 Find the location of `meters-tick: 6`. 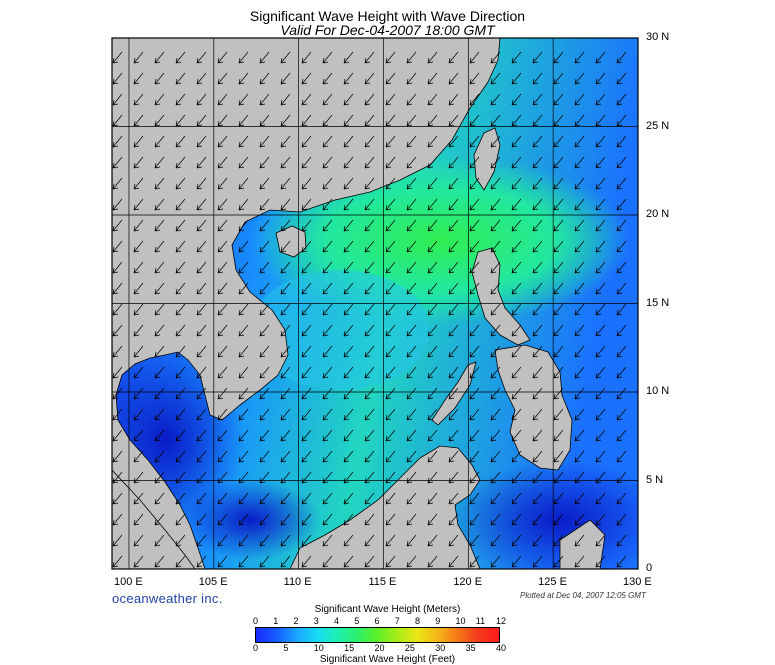

meters-tick: 6 is located at coordinates (377, 621).